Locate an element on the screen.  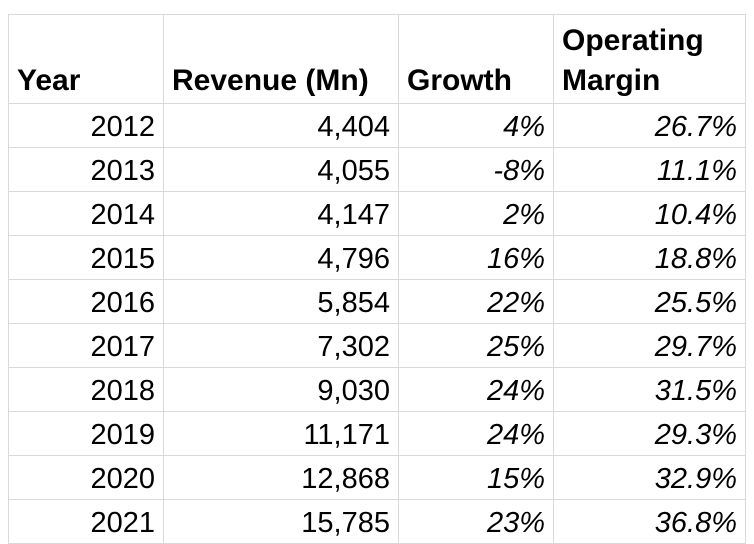
table-cell: 25% is located at coordinates (476, 345).